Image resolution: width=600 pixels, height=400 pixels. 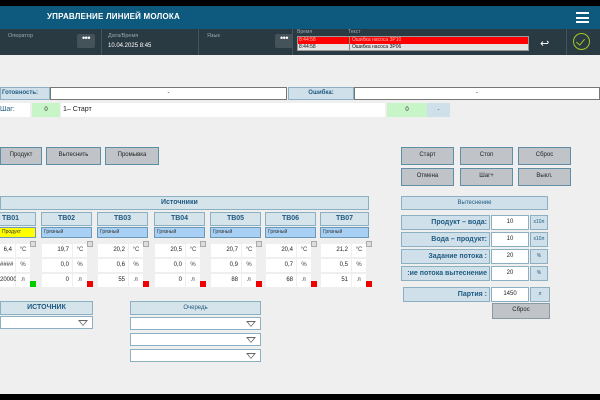 I want to click on source-select-title: ИСТОЧНИК, so click(x=46, y=308).